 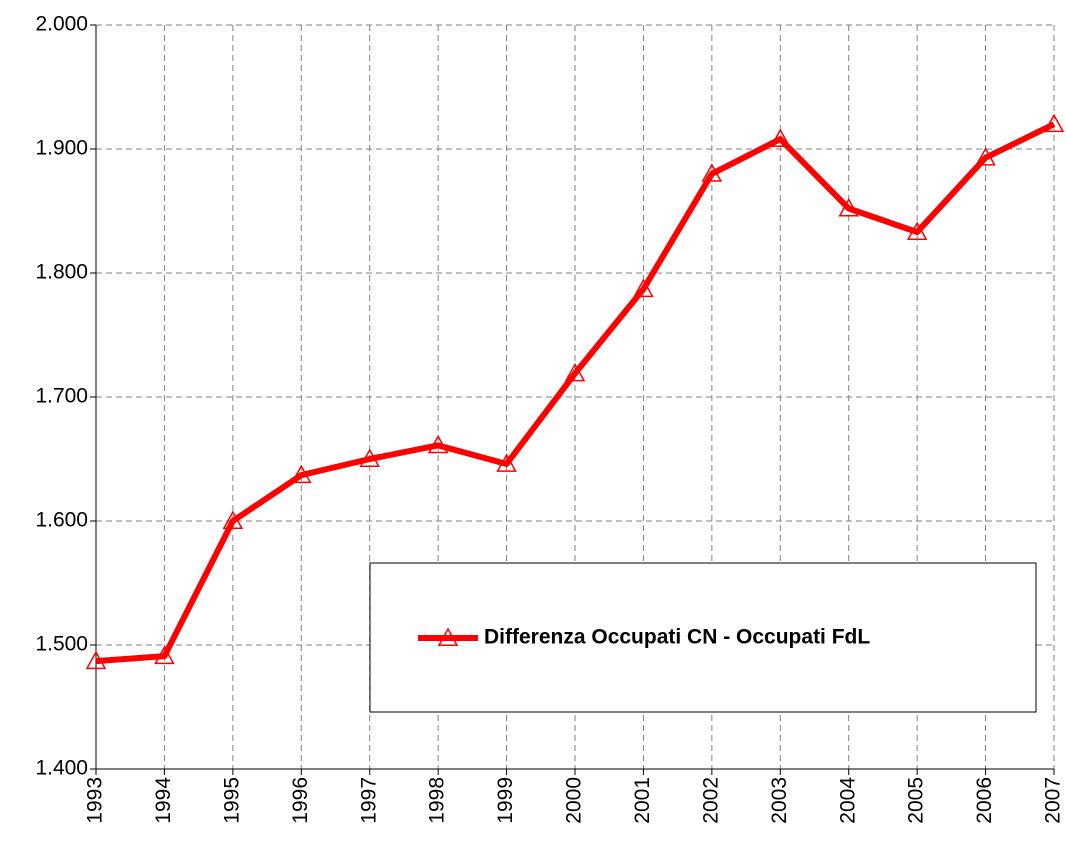 I want to click on x-tick-label: 2002, so click(x=710, y=800).